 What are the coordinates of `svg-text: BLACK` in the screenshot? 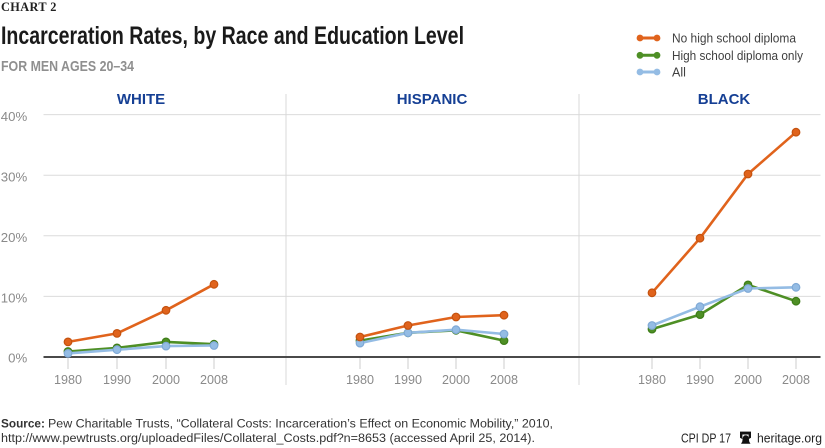 It's located at (724, 99).